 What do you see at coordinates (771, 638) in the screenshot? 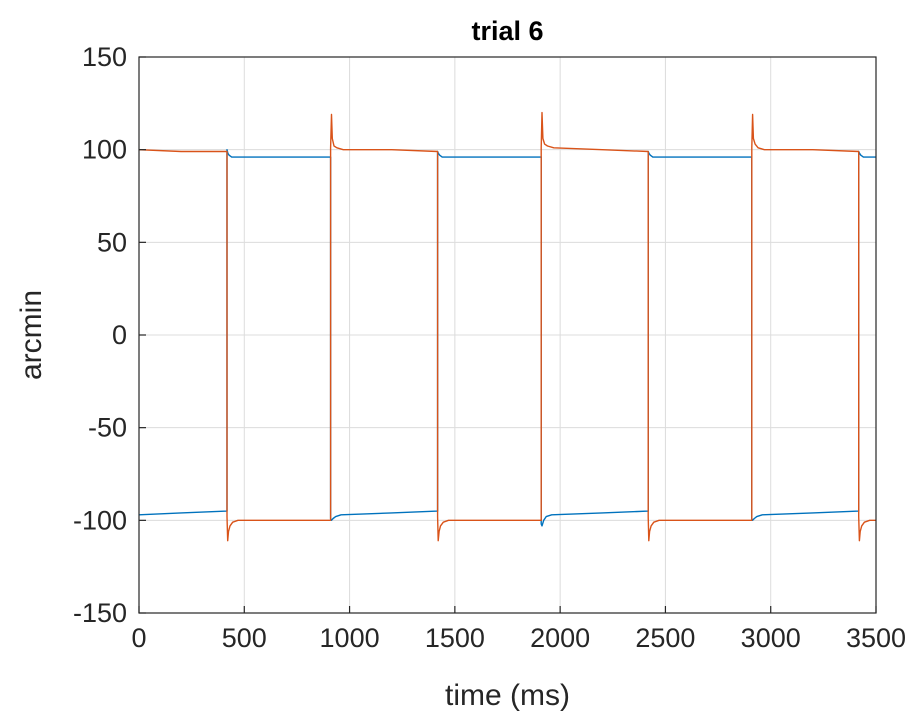
I see `x-tick-label-6: 3000` at bounding box center [771, 638].